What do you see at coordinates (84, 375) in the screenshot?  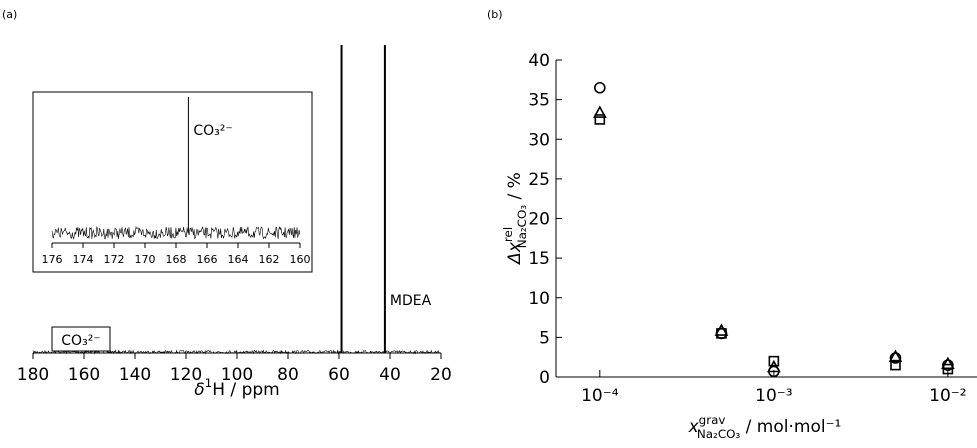 I see `x-tick-label: 160` at bounding box center [84, 375].